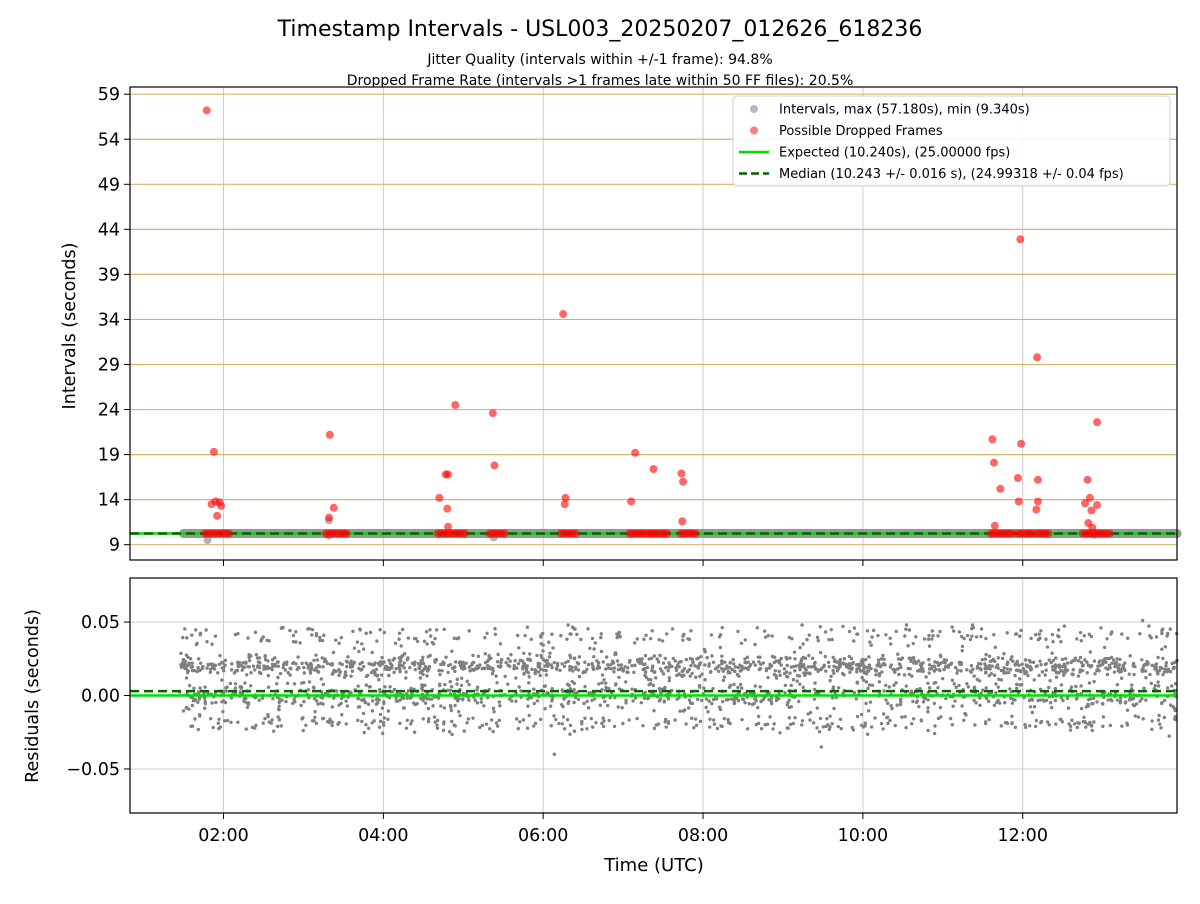  What do you see at coordinates (861, 131) in the screenshot?
I see `legend-label: Possible Dropped Frames` at bounding box center [861, 131].